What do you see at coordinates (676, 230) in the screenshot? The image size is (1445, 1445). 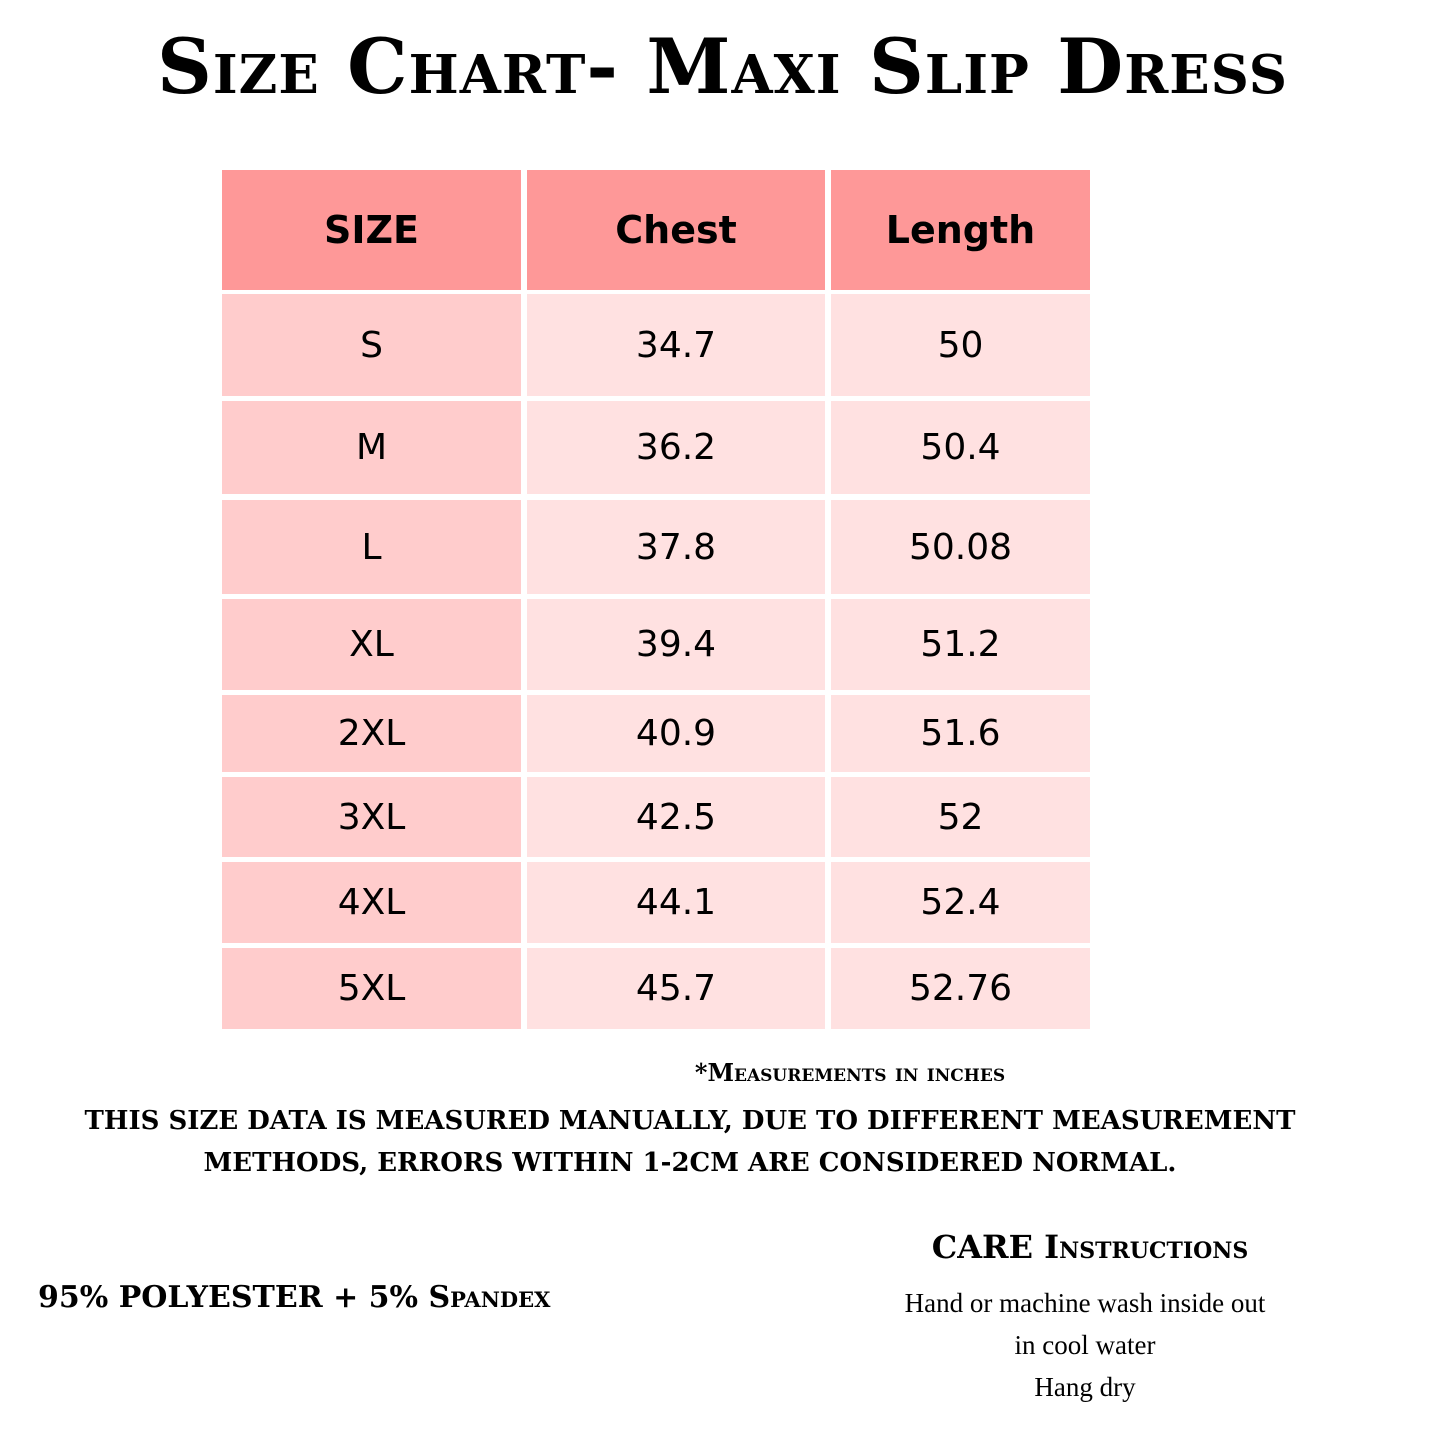 I see `header-chest: Chest` at bounding box center [676, 230].